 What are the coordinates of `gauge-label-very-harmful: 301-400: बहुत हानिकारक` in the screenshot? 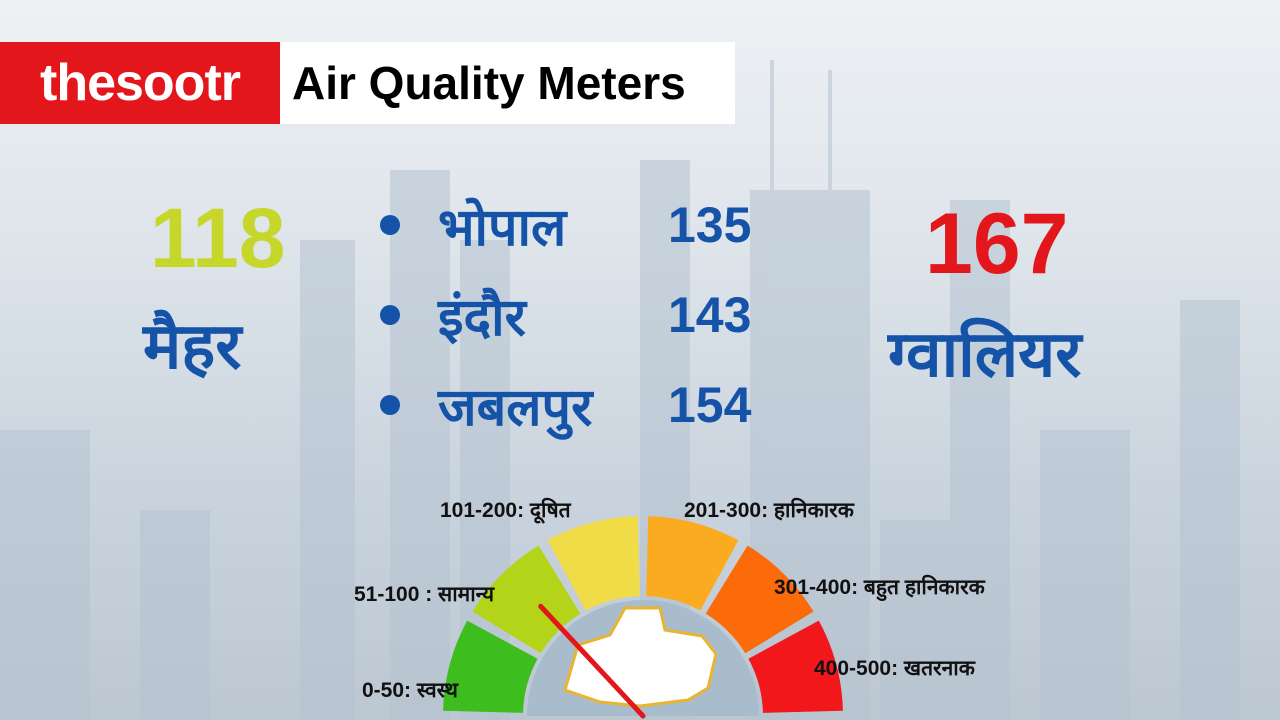 It's located at (879, 587).